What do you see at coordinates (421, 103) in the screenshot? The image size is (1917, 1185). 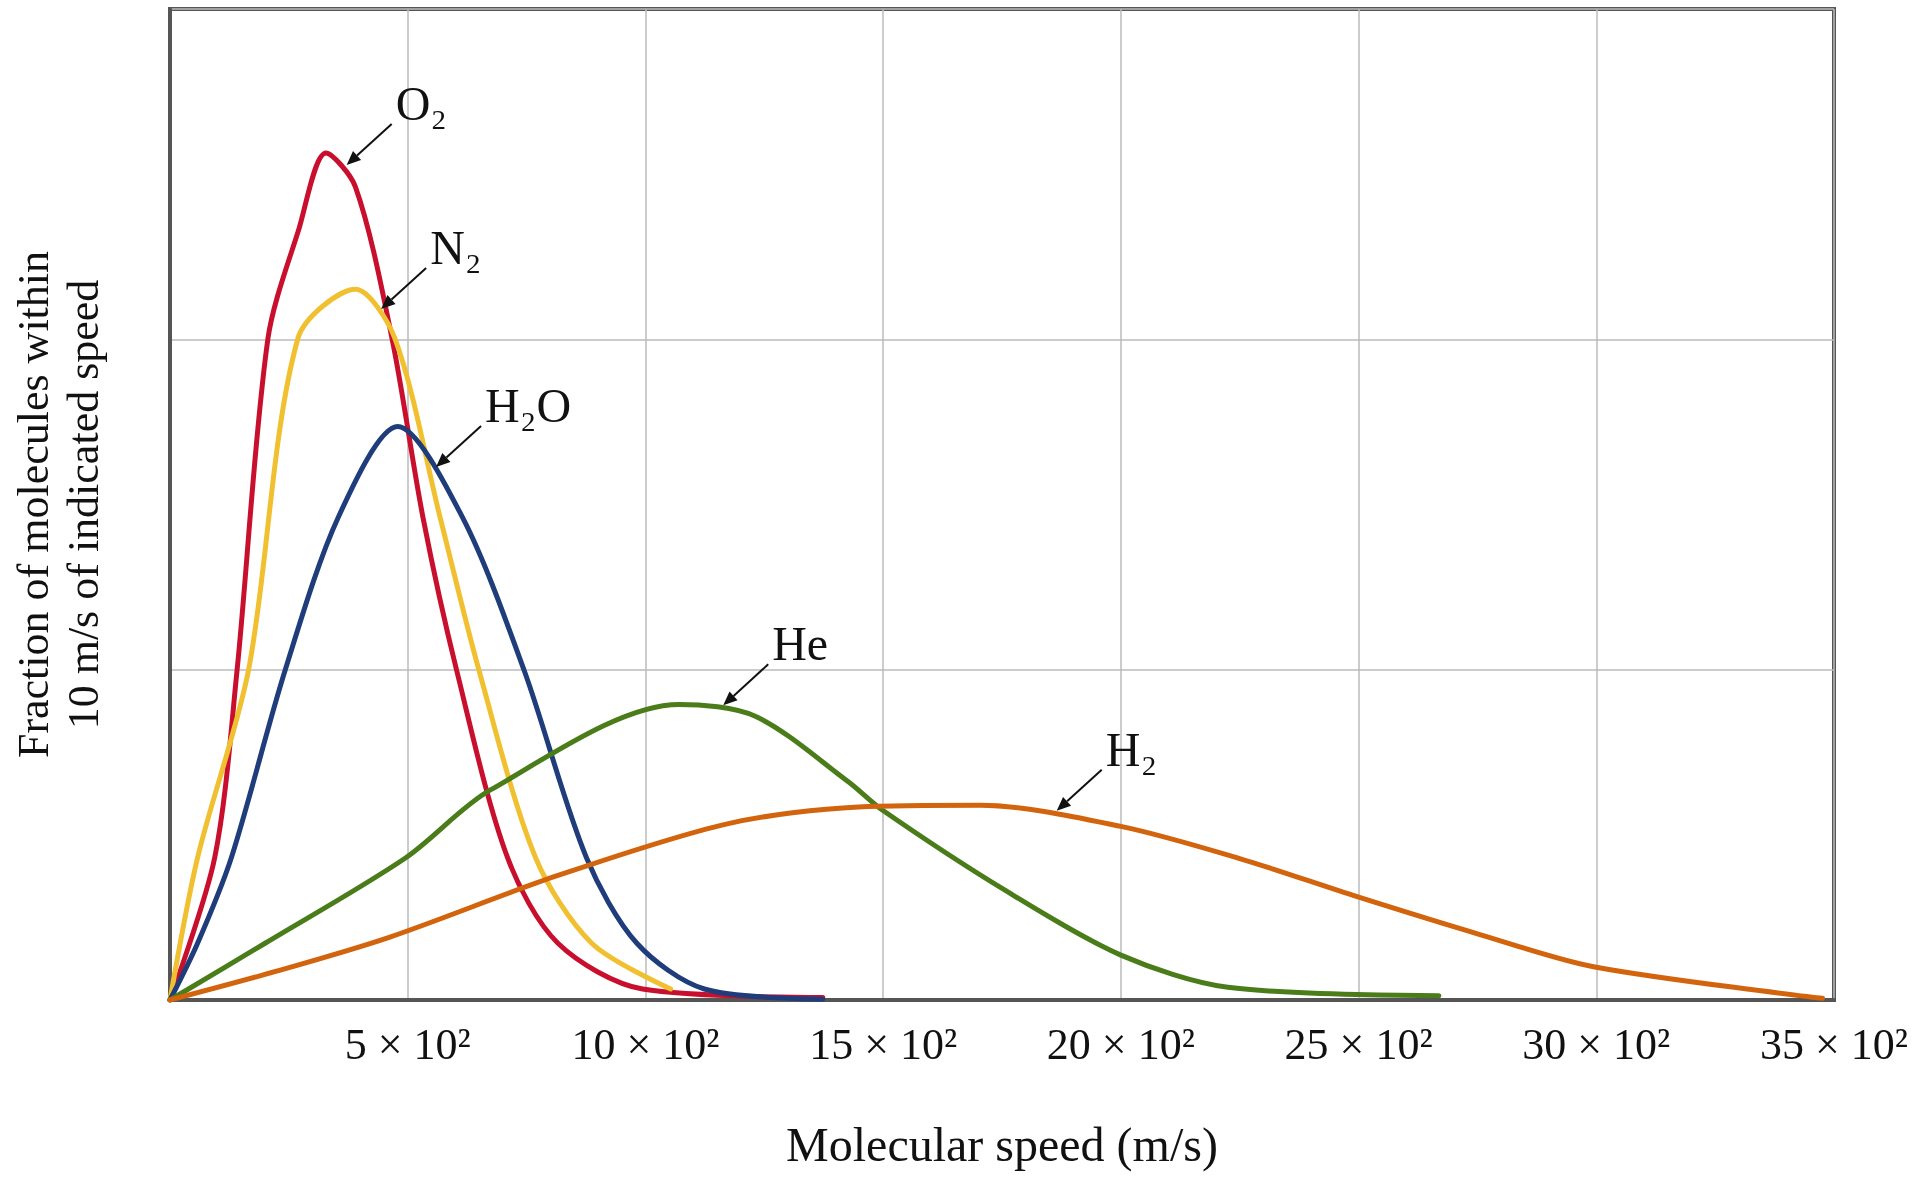 I see `series-label: O₂` at bounding box center [421, 103].